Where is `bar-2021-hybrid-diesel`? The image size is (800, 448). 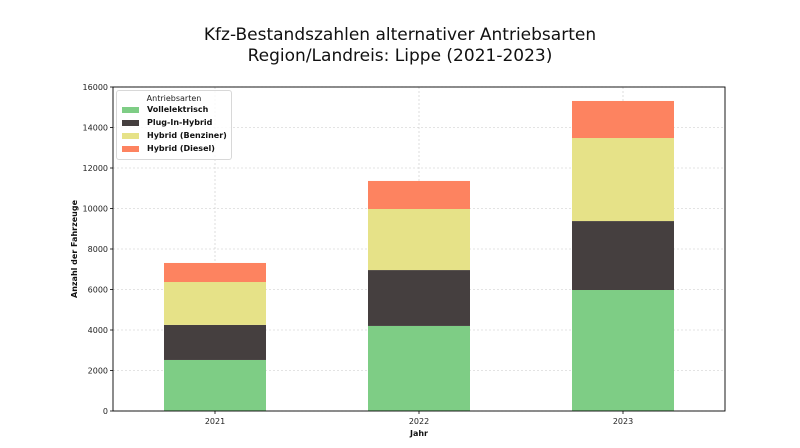 bar-2021-hybrid-diesel is located at coordinates (215, 272).